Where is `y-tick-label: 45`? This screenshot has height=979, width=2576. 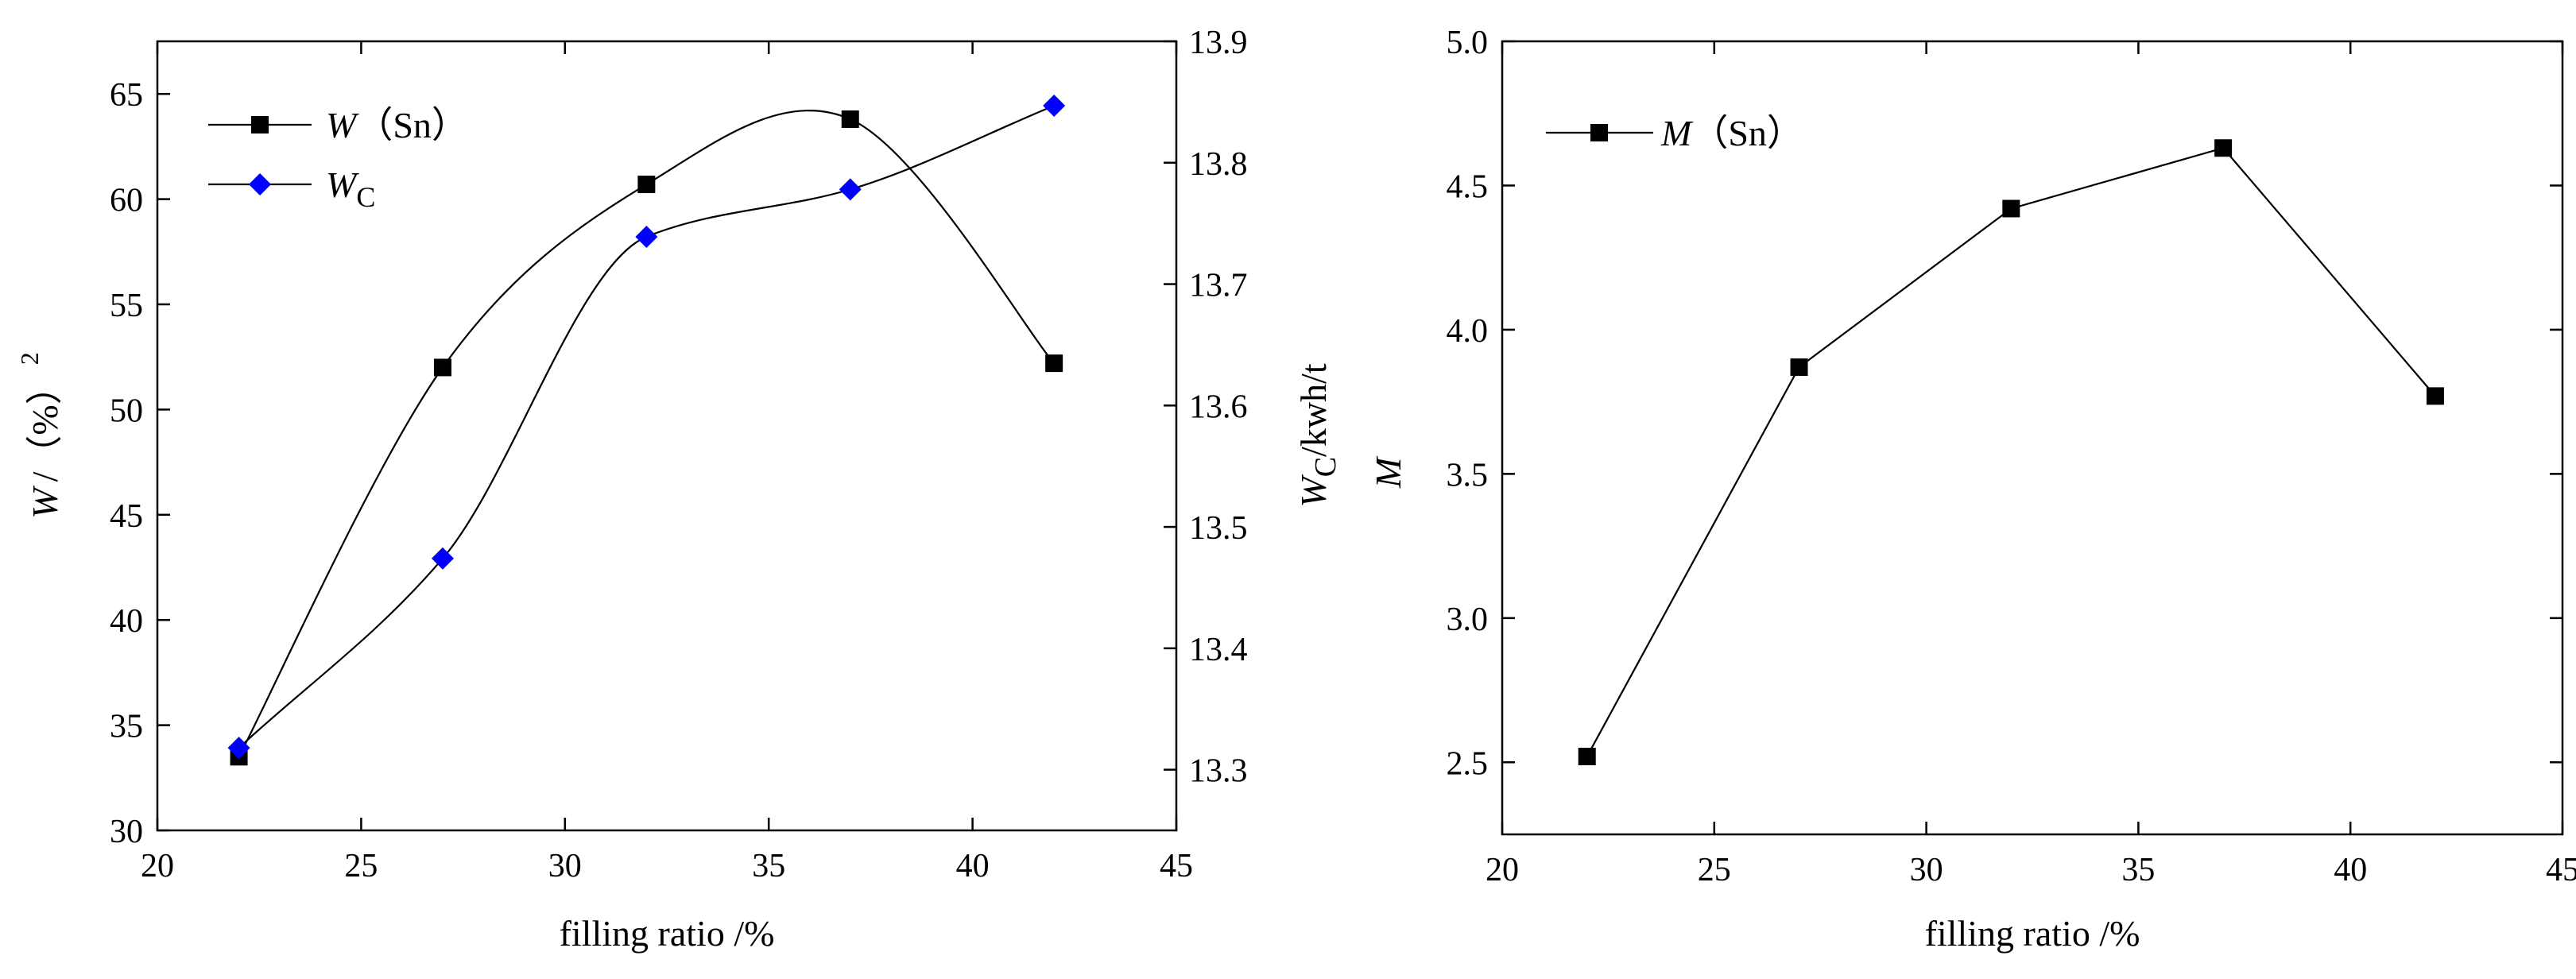 y-tick-label: 45 is located at coordinates (126, 516).